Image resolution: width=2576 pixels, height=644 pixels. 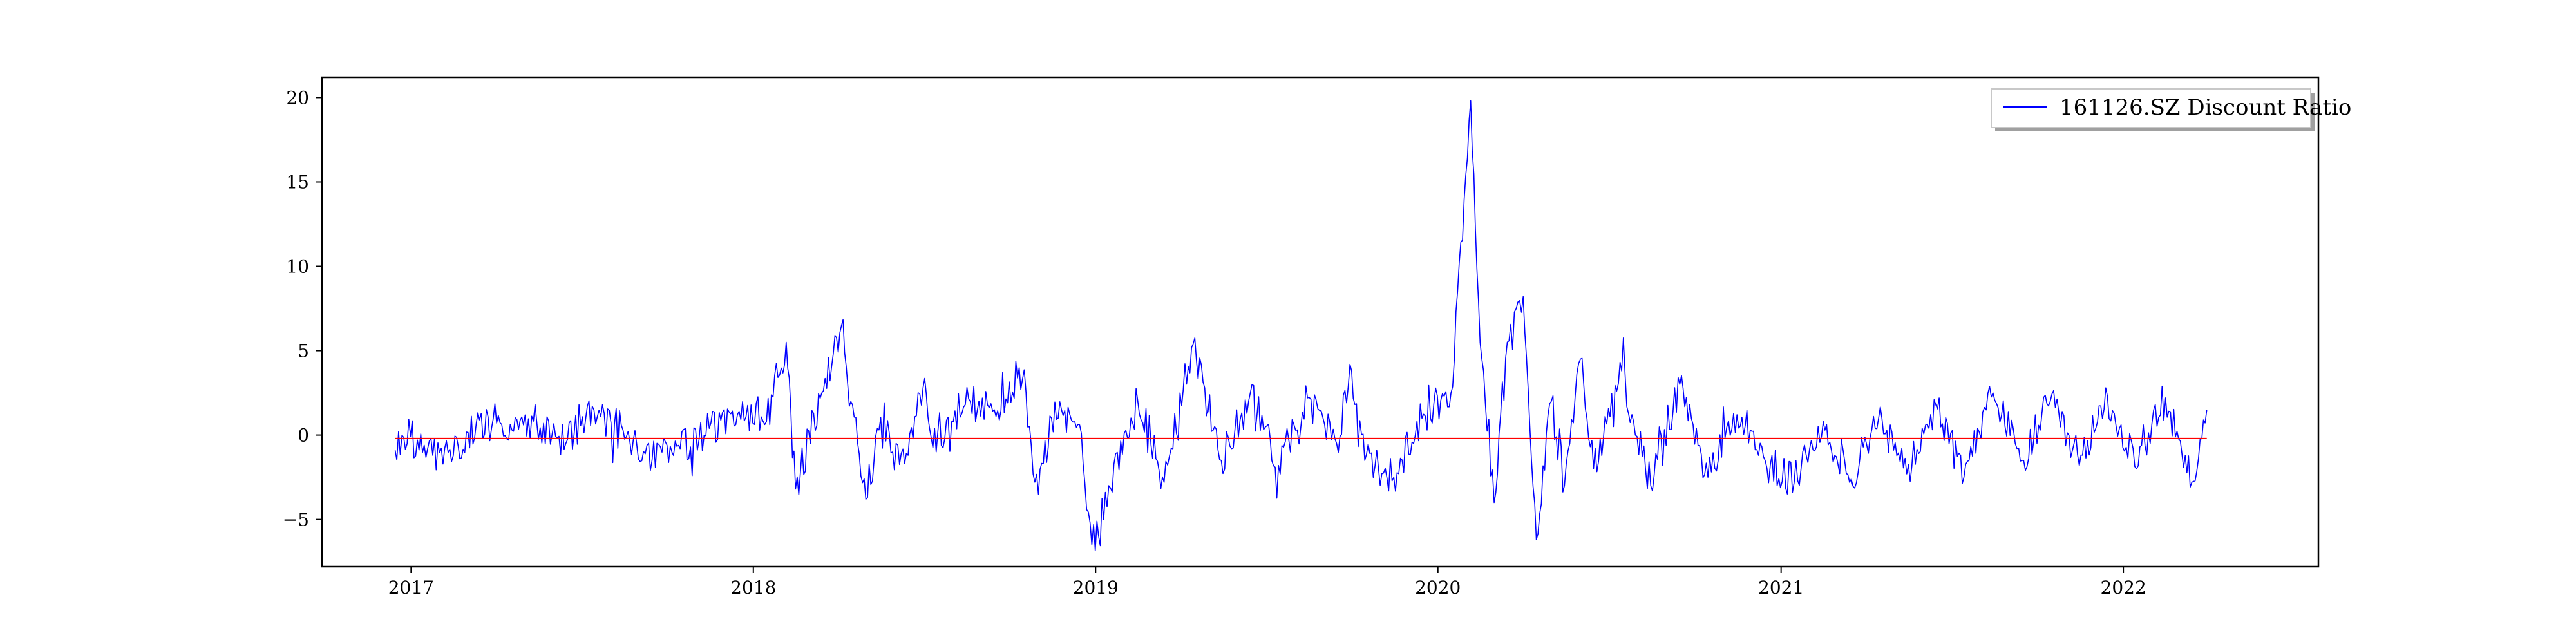 I want to click on x-tick-label: 2021, so click(x=1781, y=587).